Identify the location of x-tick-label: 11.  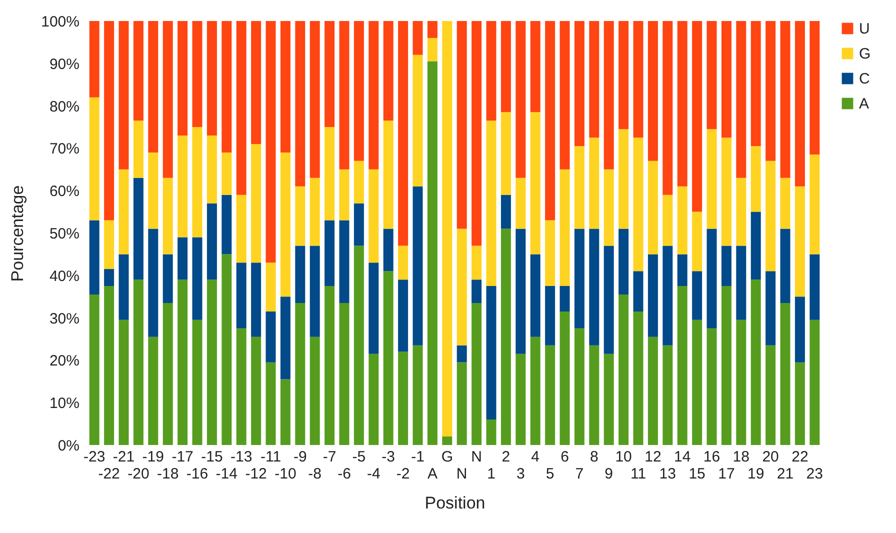
(638, 474).